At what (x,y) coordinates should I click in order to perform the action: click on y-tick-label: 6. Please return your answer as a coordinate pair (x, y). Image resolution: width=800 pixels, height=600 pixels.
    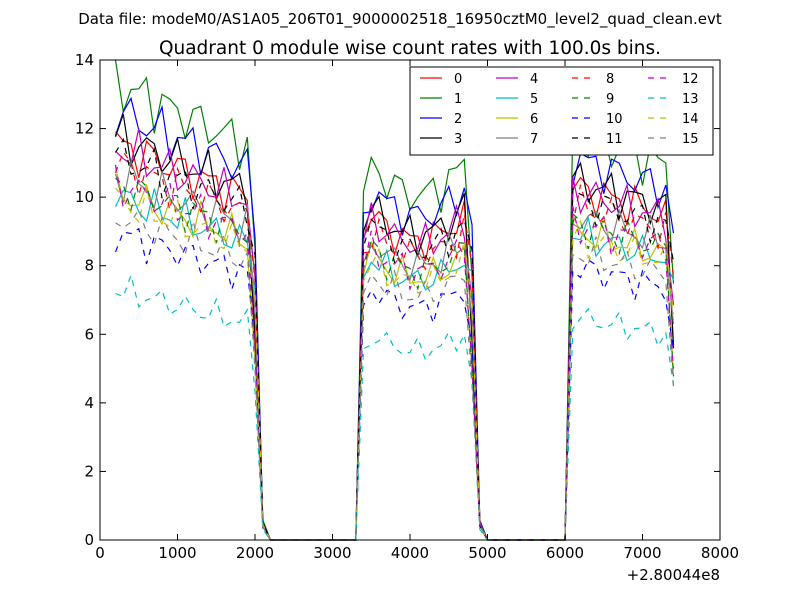
    Looking at the image, I should click on (89, 334).